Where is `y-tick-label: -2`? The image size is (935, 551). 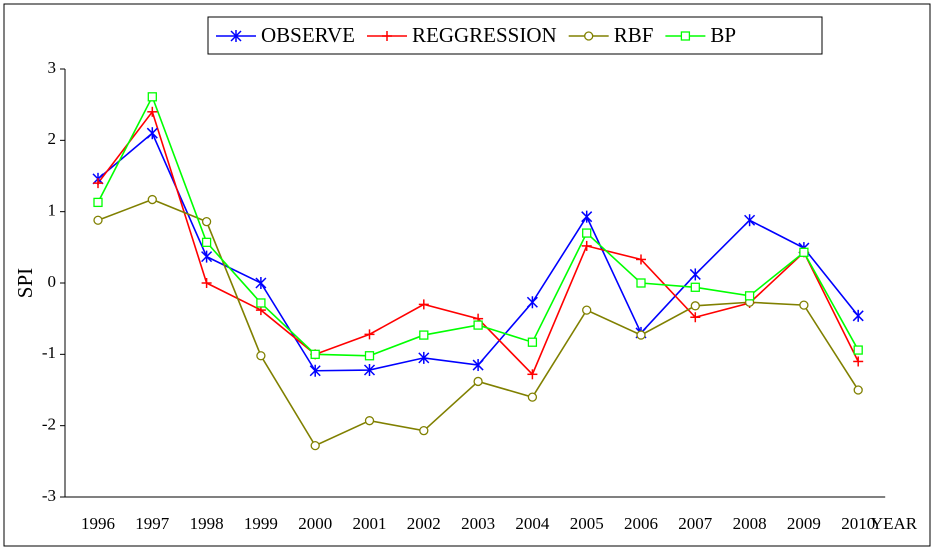 y-tick-label: -2 is located at coordinates (49, 424).